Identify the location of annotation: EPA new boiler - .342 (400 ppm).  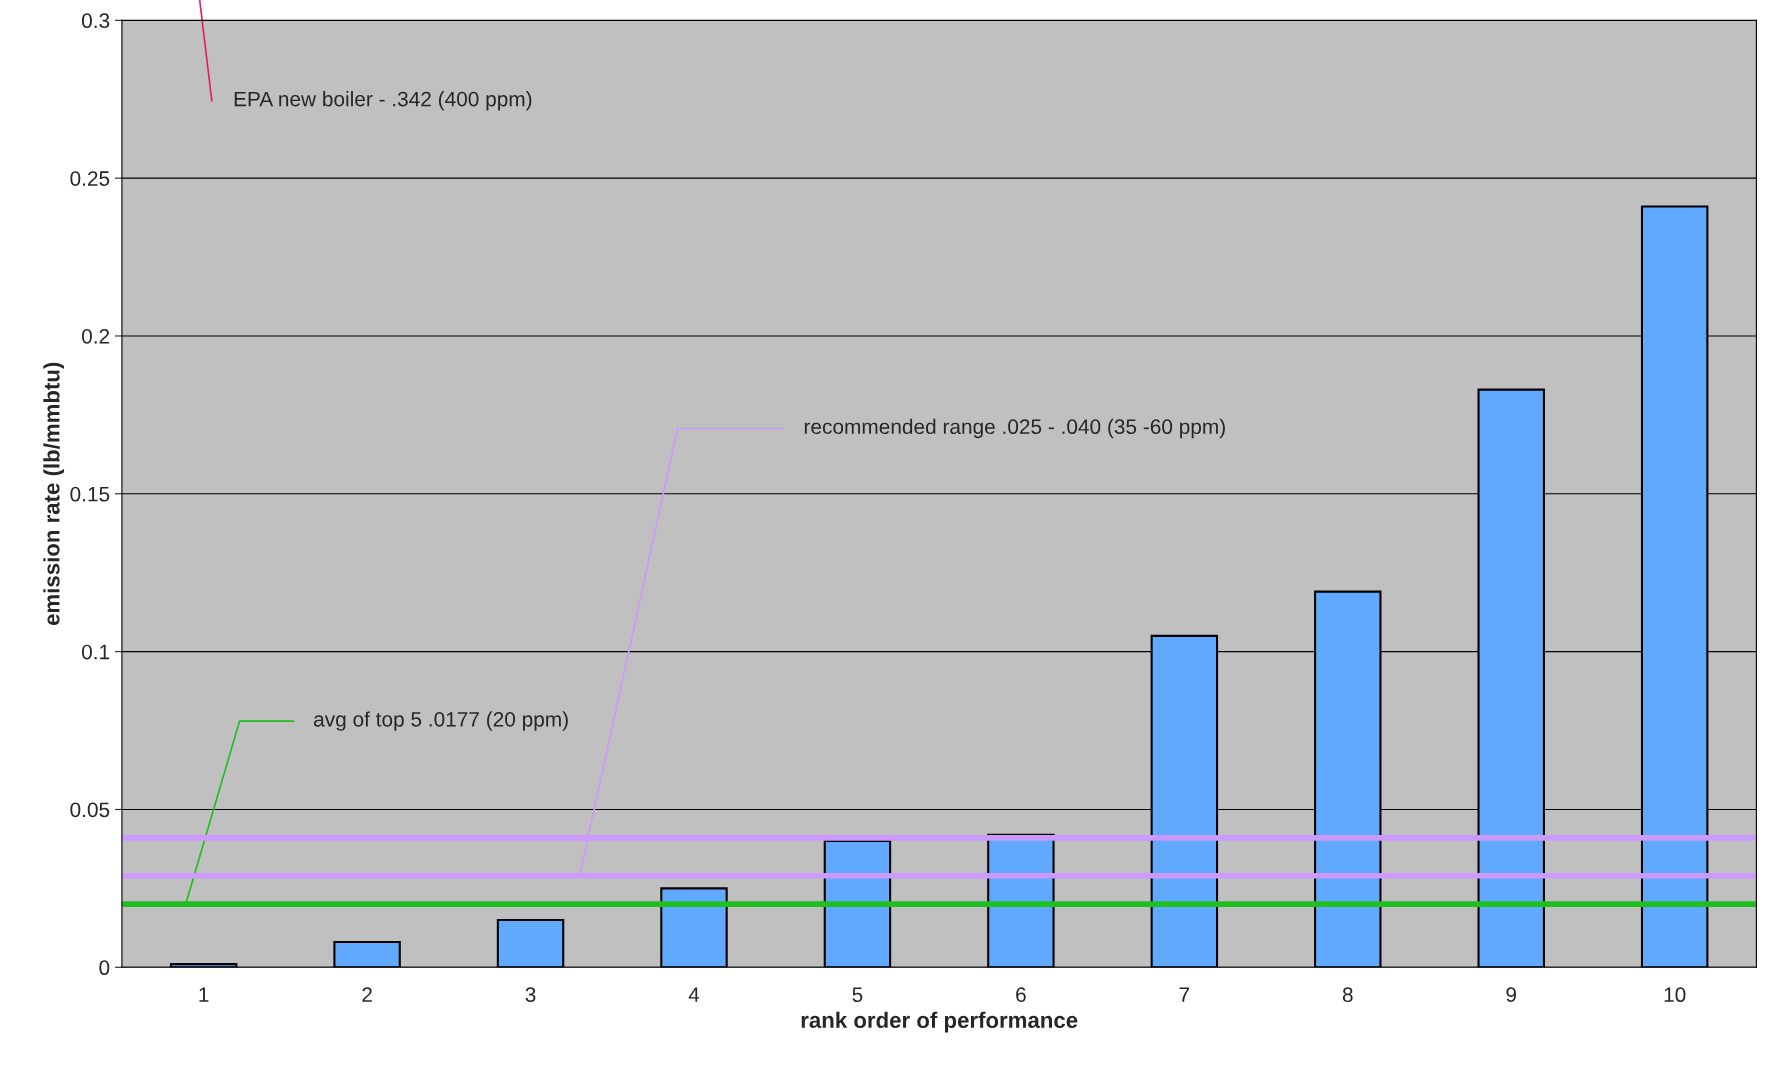
(383, 101).